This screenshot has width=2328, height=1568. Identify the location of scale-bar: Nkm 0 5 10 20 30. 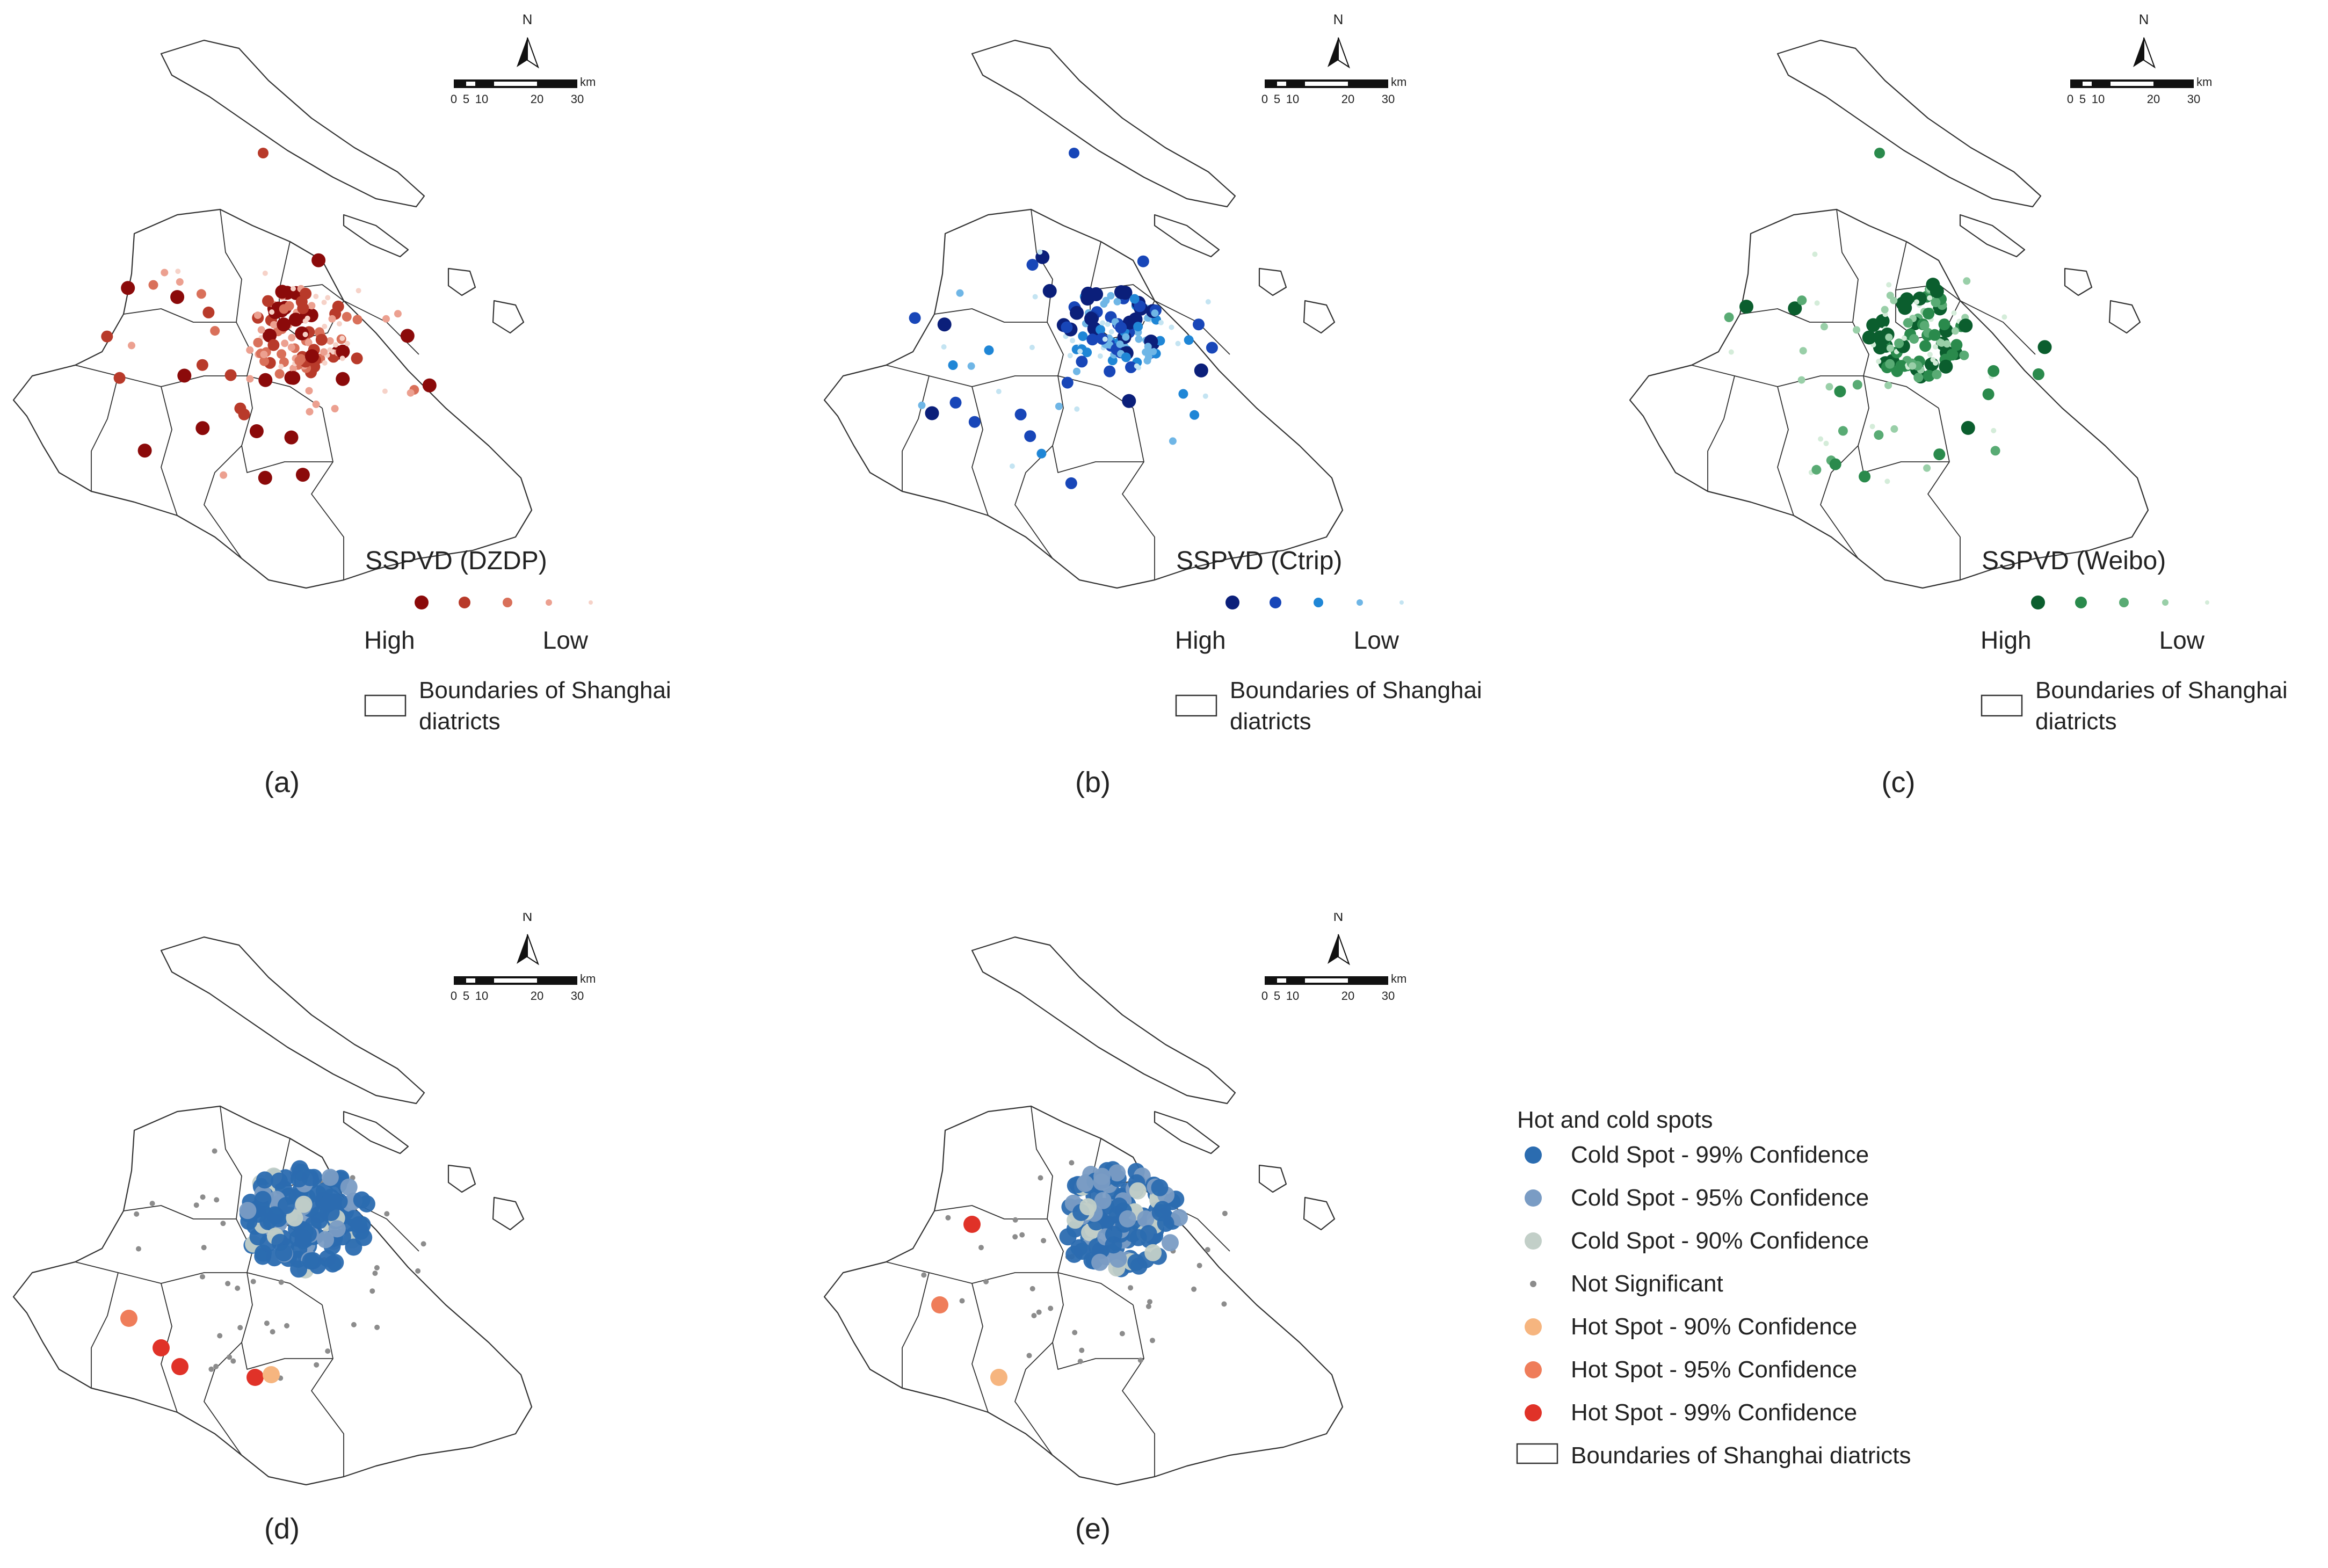
(523, 955).